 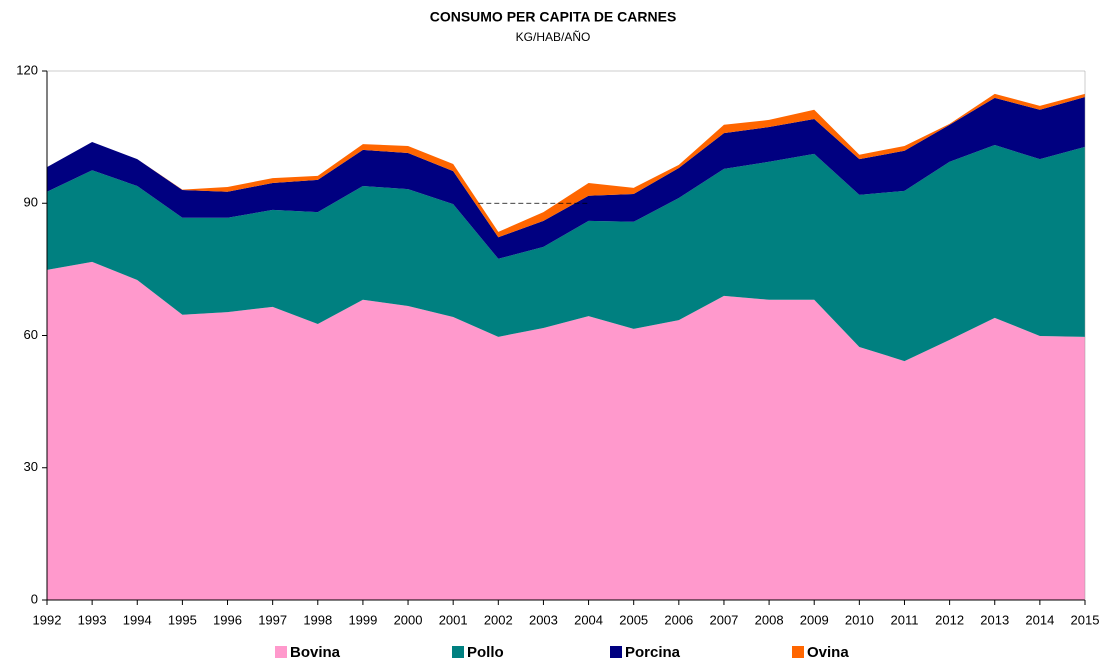 I want to click on x-tick-label: 2005, so click(x=633, y=619).